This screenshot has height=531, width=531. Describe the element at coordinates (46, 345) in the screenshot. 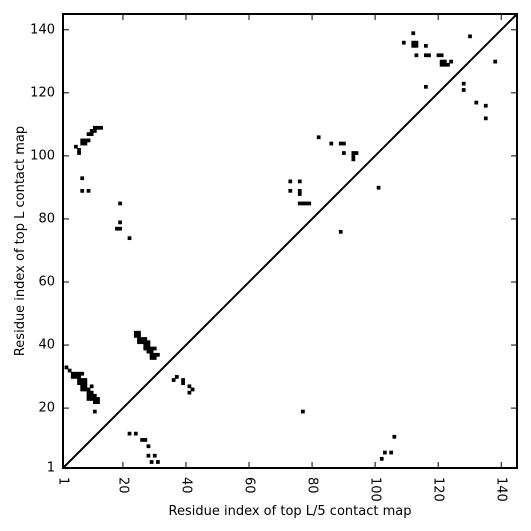

I see `y-tick-label: 40` at that location.